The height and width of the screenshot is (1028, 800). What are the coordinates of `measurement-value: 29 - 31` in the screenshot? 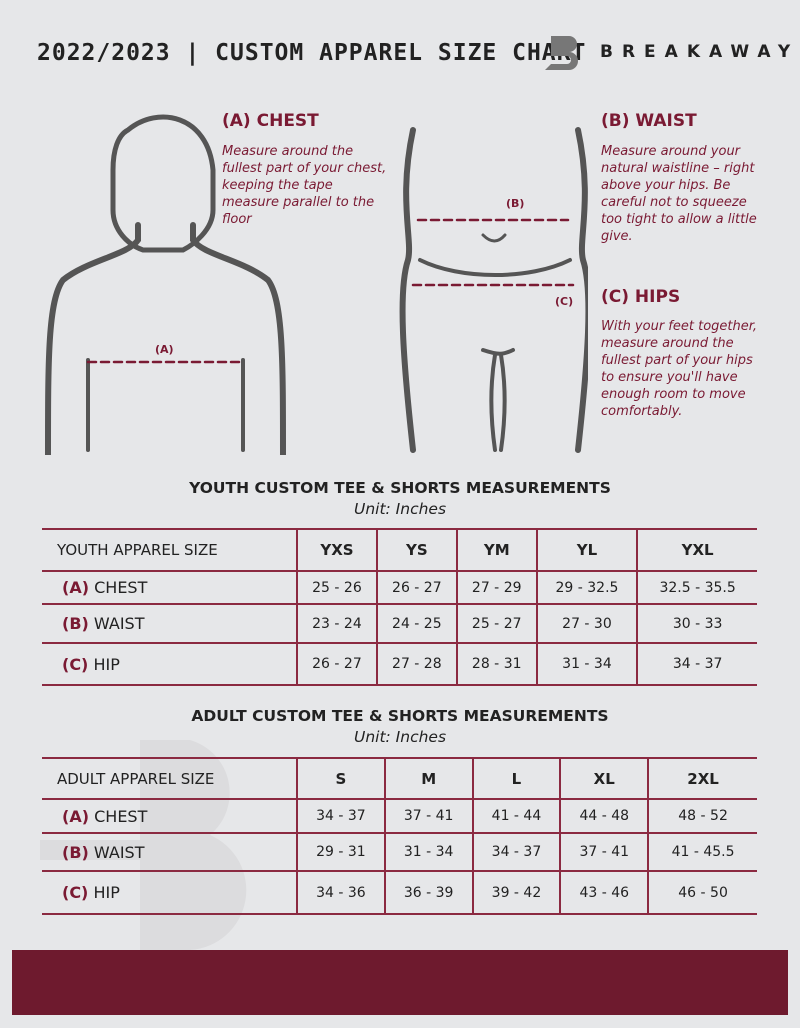 It's located at (340, 852).